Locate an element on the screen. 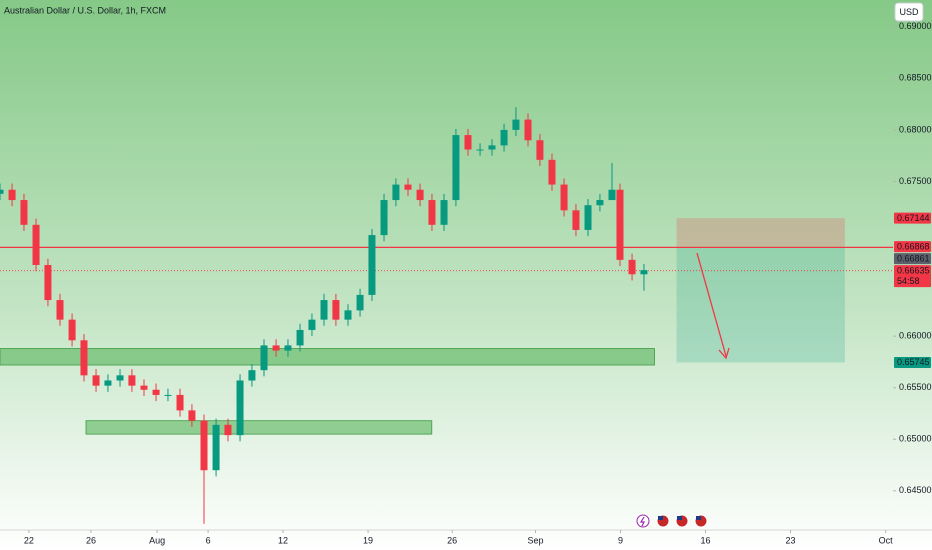 This screenshot has width=932, height=550. event-icons is located at coordinates (672, 521).